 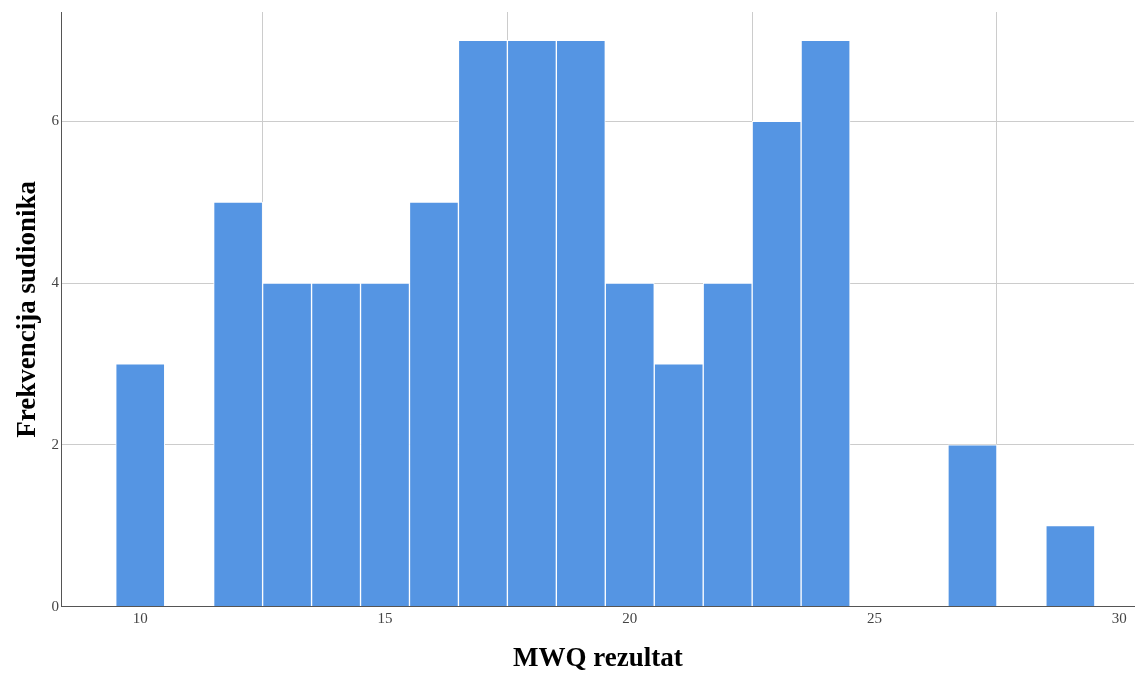 I want to click on x-axis-title: MWQ rezultat, so click(x=598, y=656).